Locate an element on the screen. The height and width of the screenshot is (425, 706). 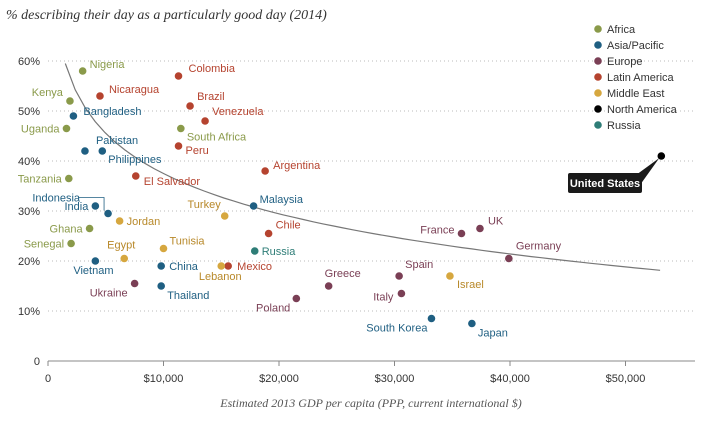
label-tanzania: Tanzania is located at coordinates (40, 180).